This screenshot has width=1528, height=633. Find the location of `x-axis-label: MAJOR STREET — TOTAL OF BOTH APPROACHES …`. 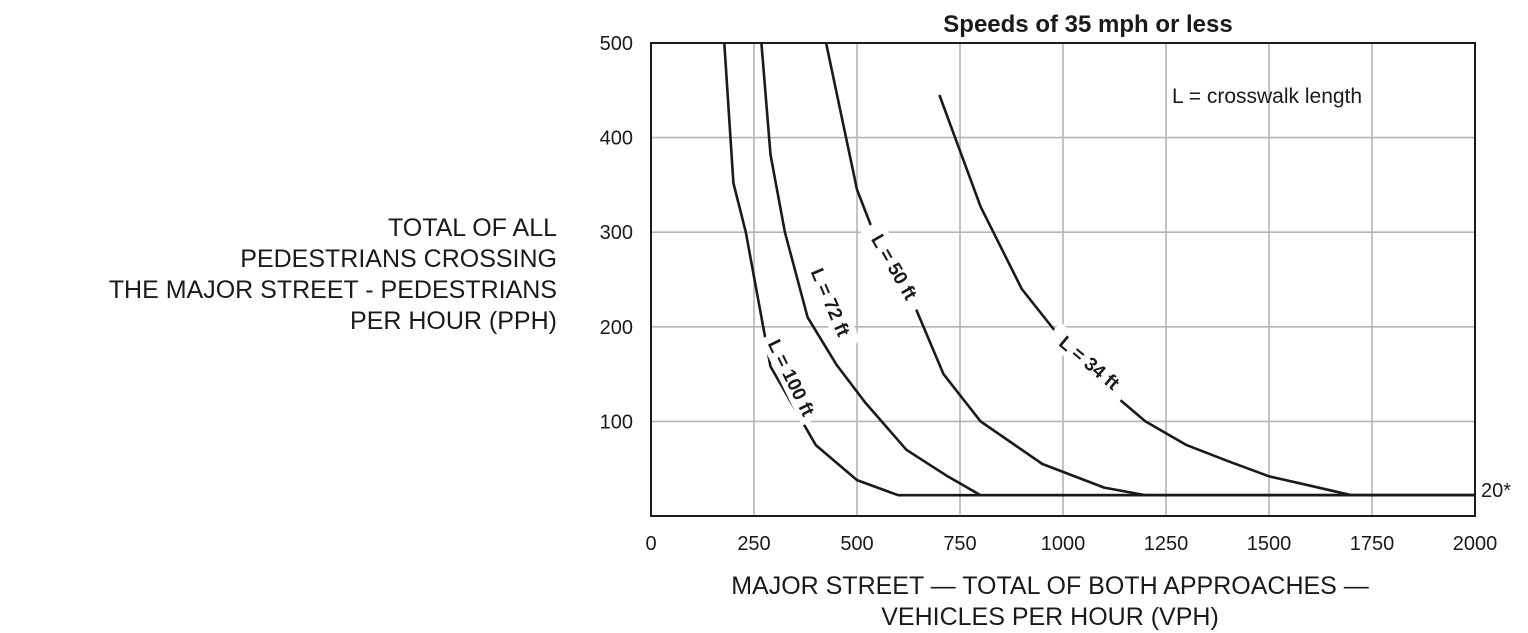

x-axis-label: MAJOR STREET — TOTAL OF BOTH APPROACHES … is located at coordinates (1050, 601).